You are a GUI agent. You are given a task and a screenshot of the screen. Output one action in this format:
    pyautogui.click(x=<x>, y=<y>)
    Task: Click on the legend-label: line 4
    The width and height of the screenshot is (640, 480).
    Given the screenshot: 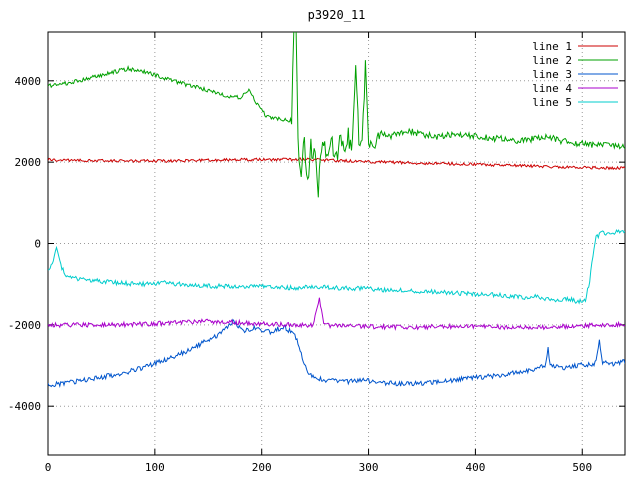 What is the action you would take?
    pyautogui.click(x=552, y=88)
    